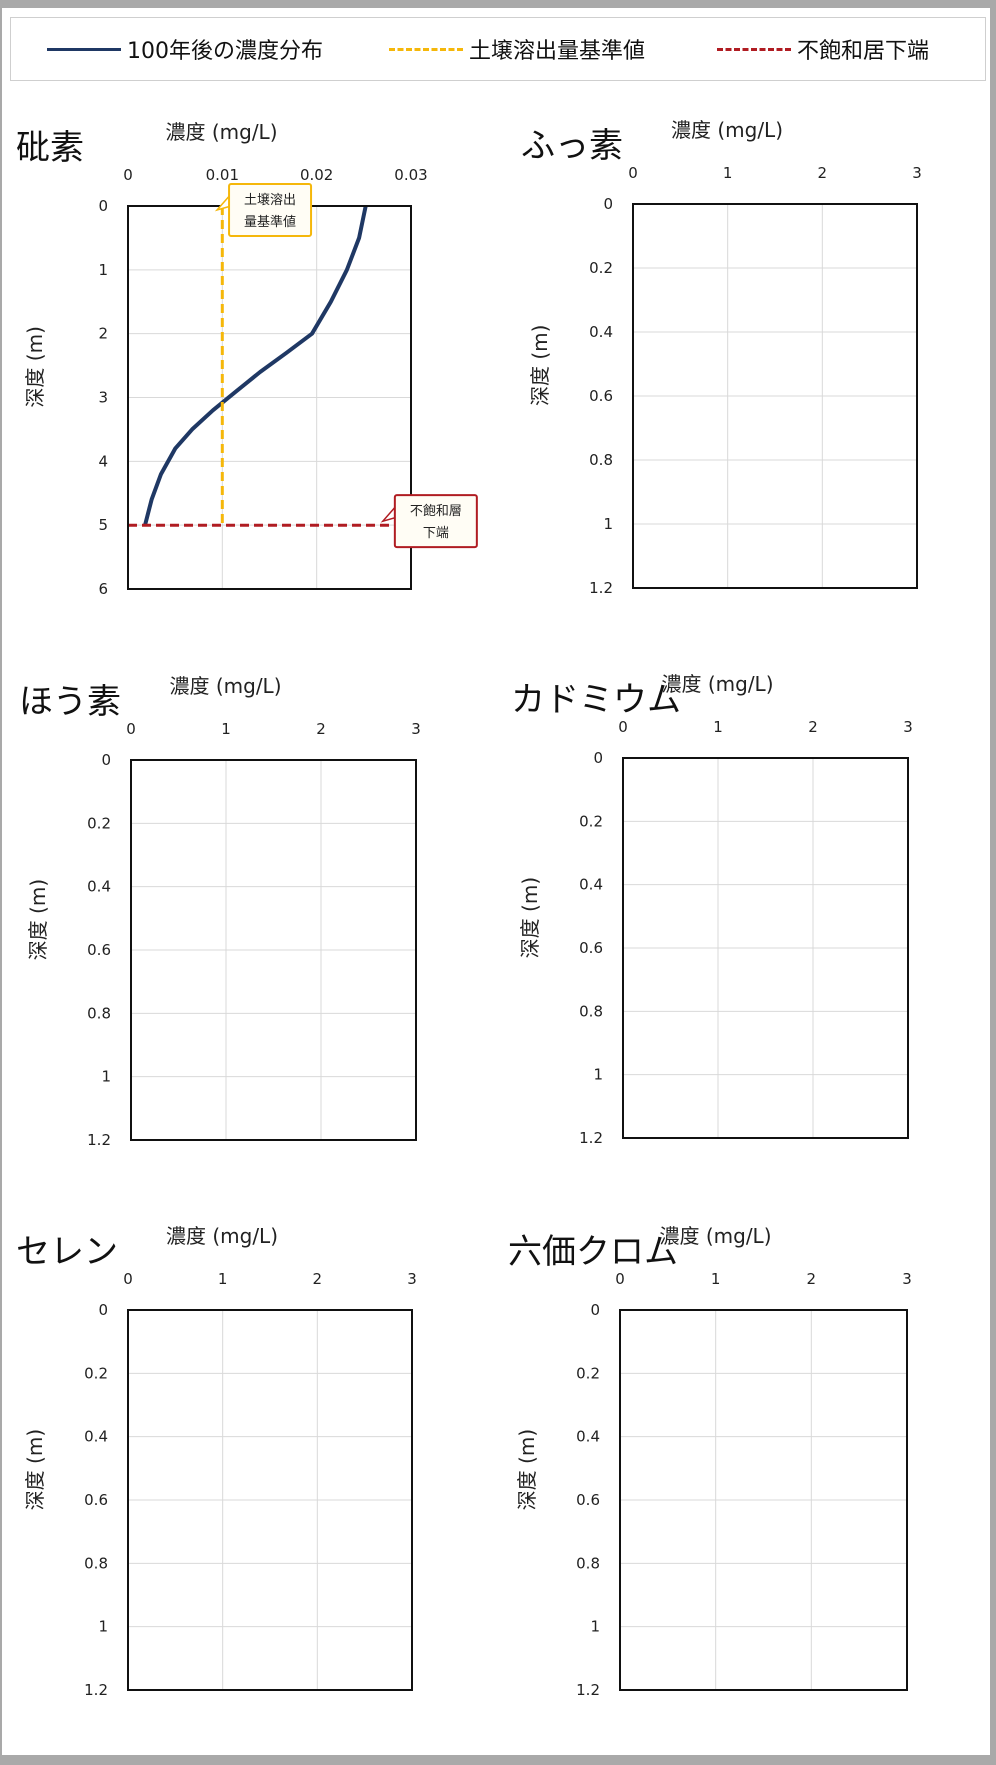 Image resolution: width=996 pixels, height=1765 pixels. What do you see at coordinates (103, 461) in the screenshot?
I see `y-tick-label: 4` at bounding box center [103, 461].